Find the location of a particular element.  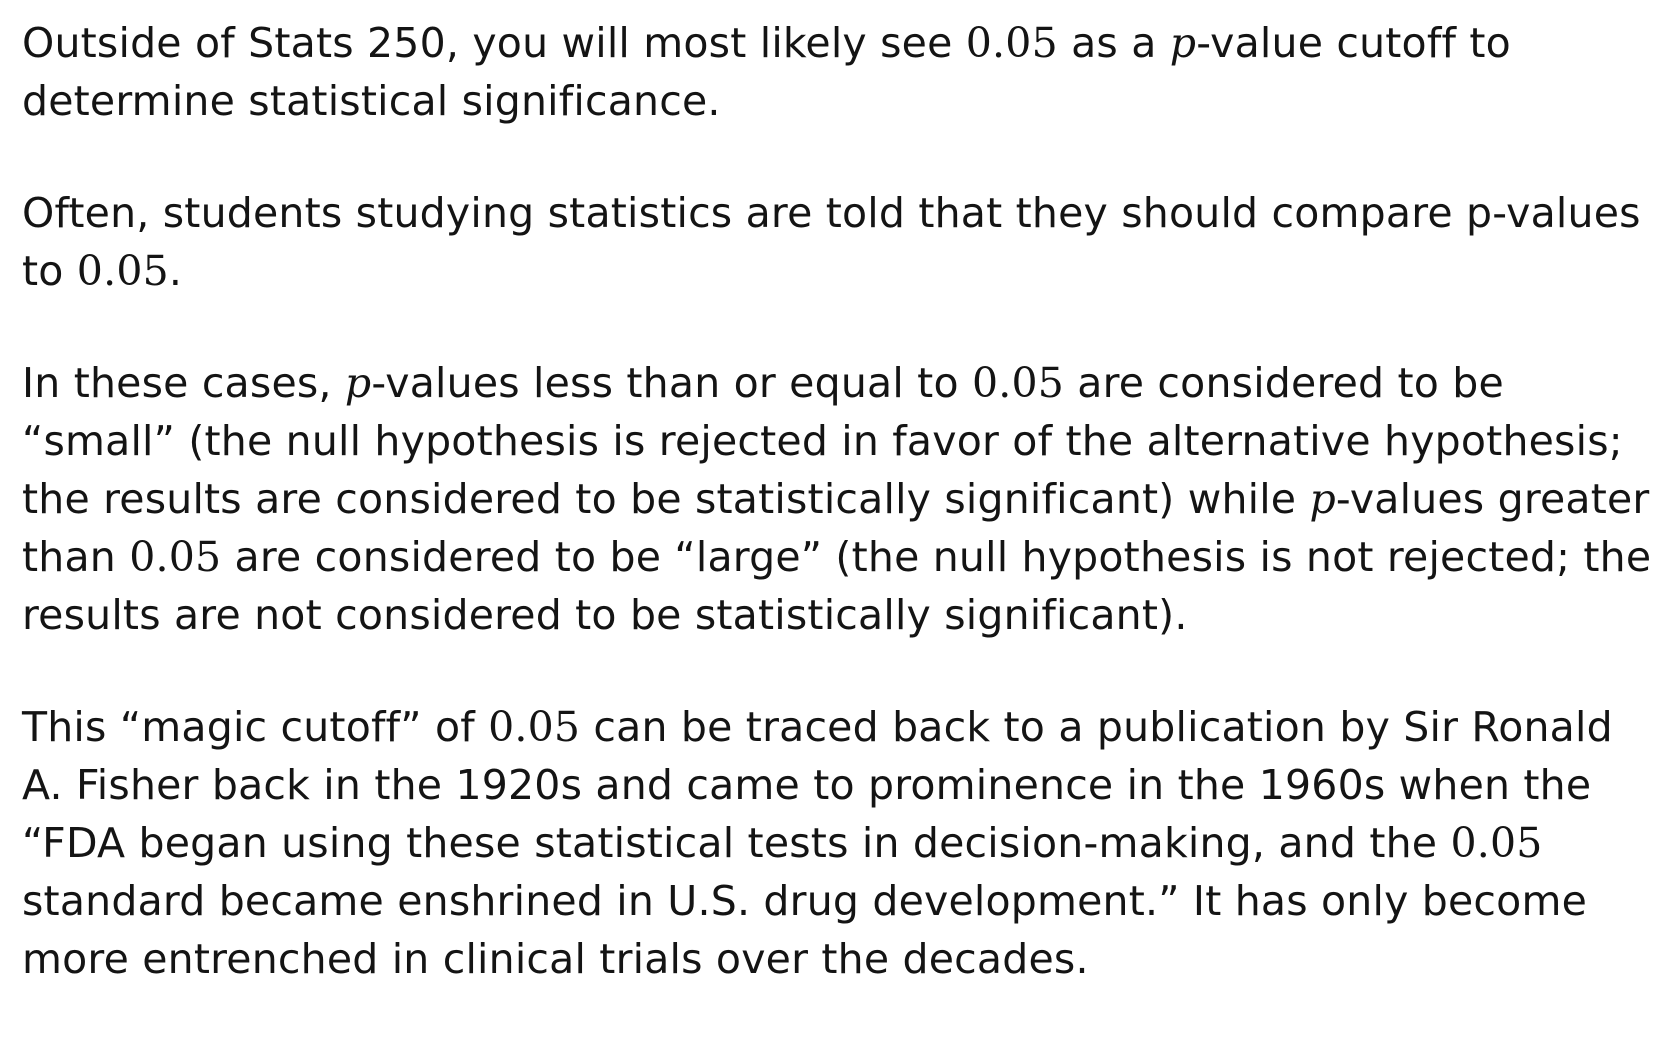

text-segment: . is located at coordinates (175, 271).